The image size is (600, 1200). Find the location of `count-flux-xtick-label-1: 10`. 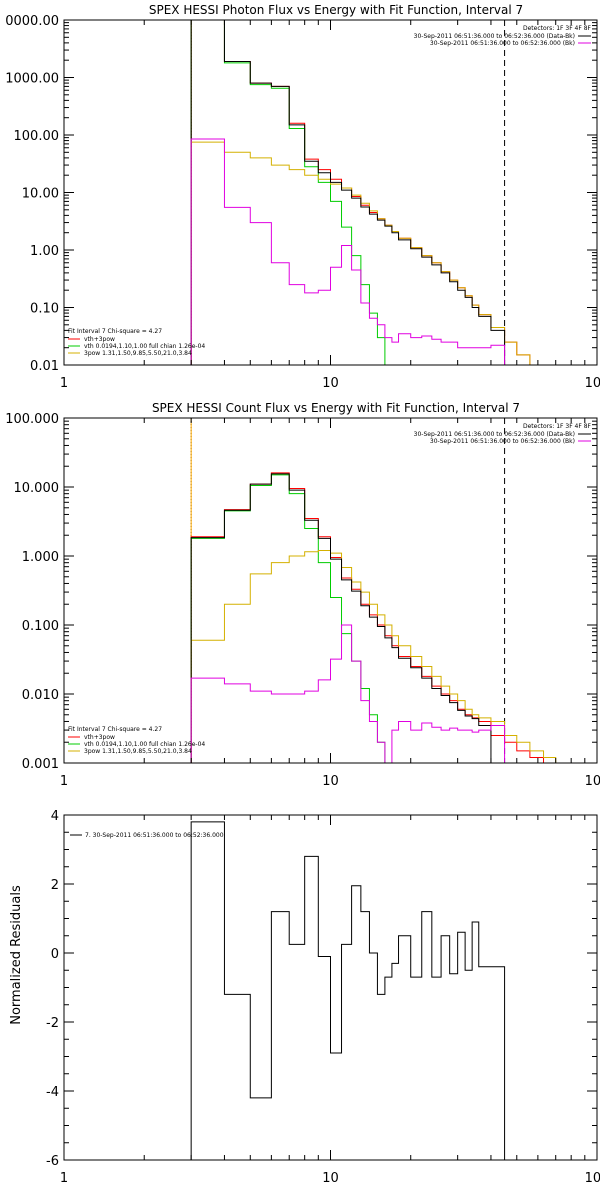

count-flux-xtick-label-1: 10 is located at coordinates (330, 781).